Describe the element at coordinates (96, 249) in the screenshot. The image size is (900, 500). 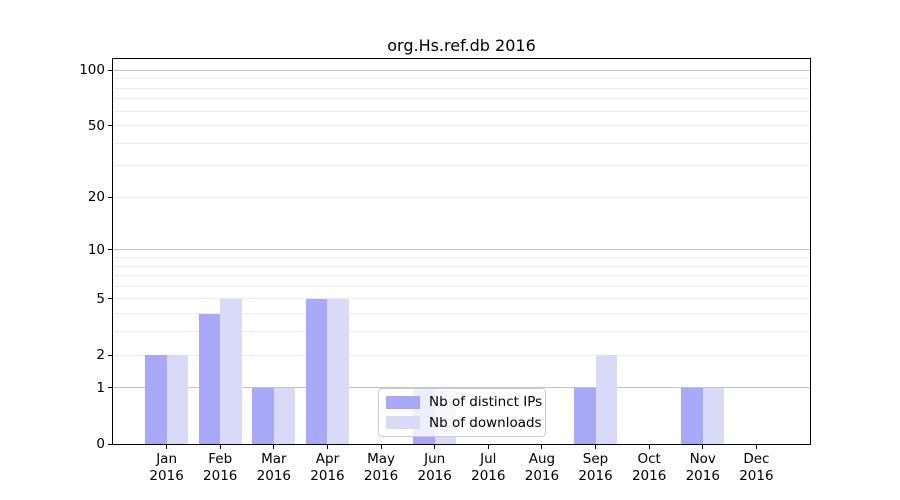
I see `y-tick-label: 10` at that location.